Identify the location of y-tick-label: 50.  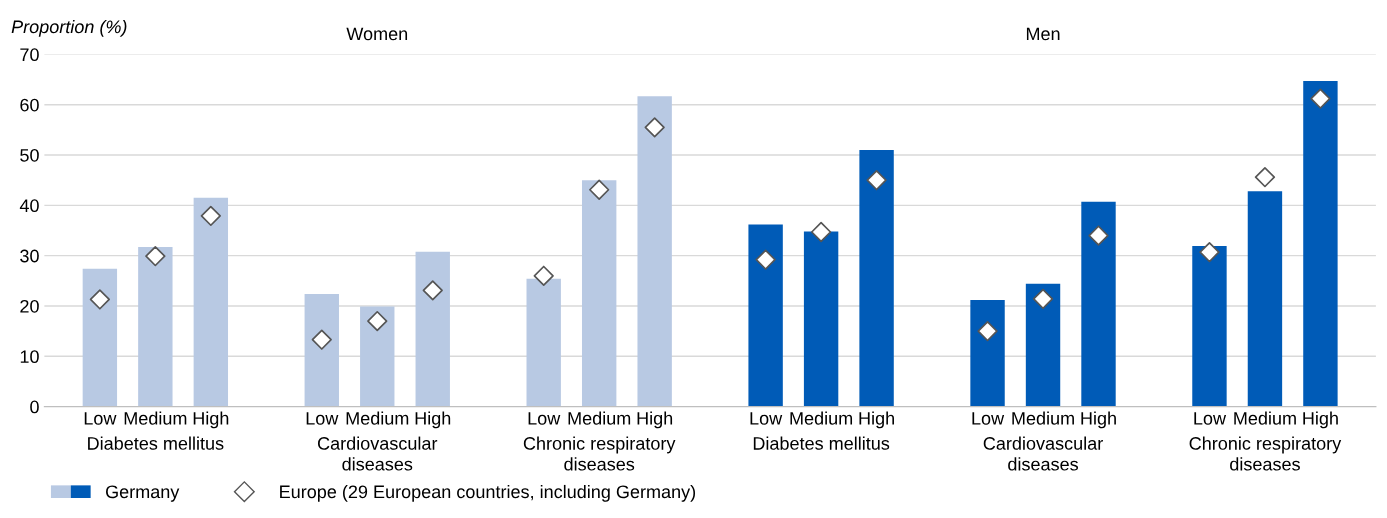
(29, 155).